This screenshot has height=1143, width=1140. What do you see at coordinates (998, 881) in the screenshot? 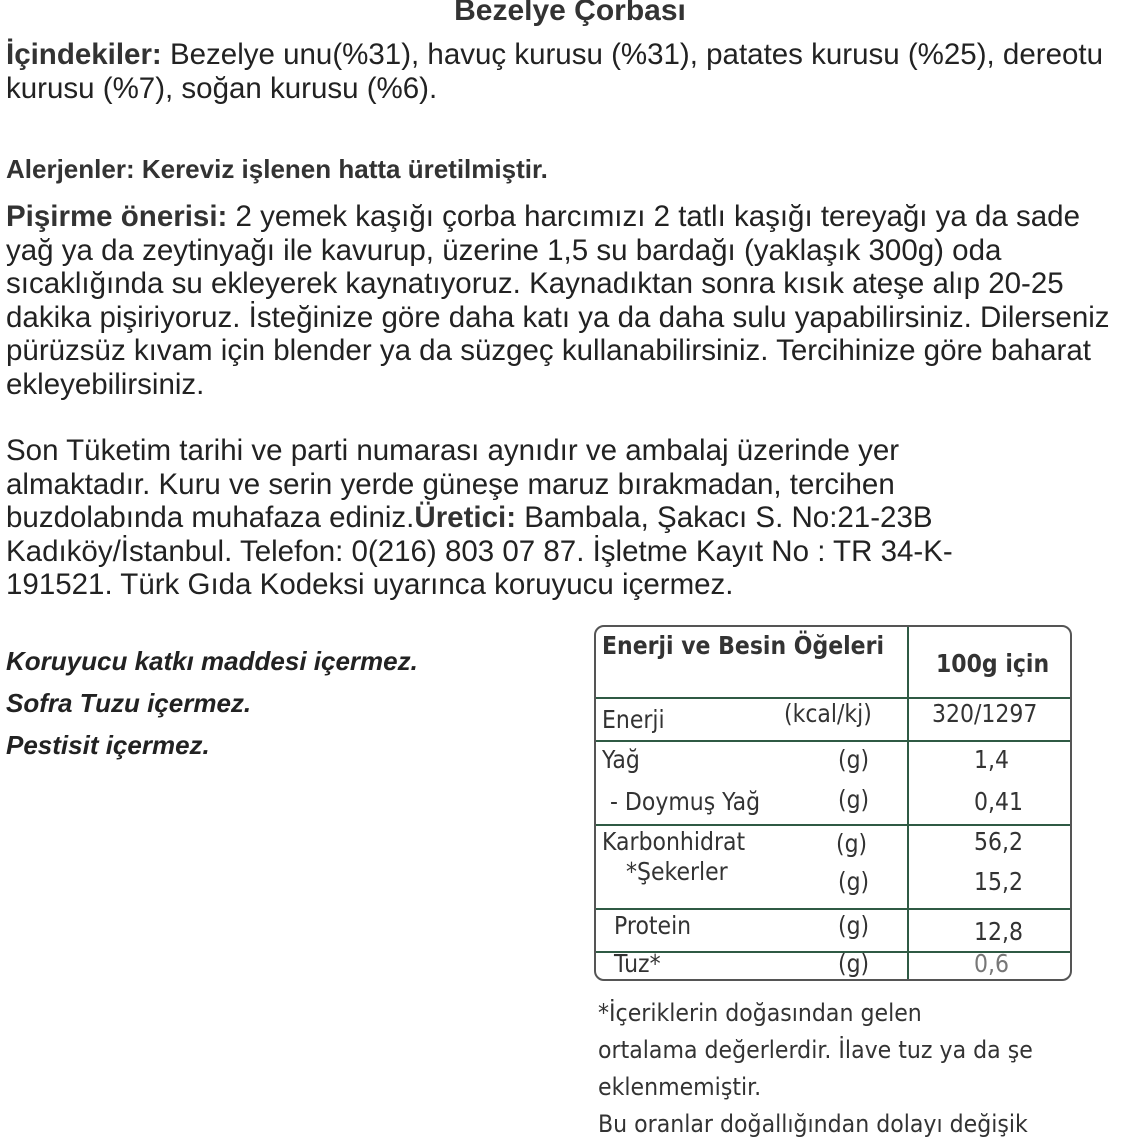
I see `row-value: 15,2` at bounding box center [998, 881].